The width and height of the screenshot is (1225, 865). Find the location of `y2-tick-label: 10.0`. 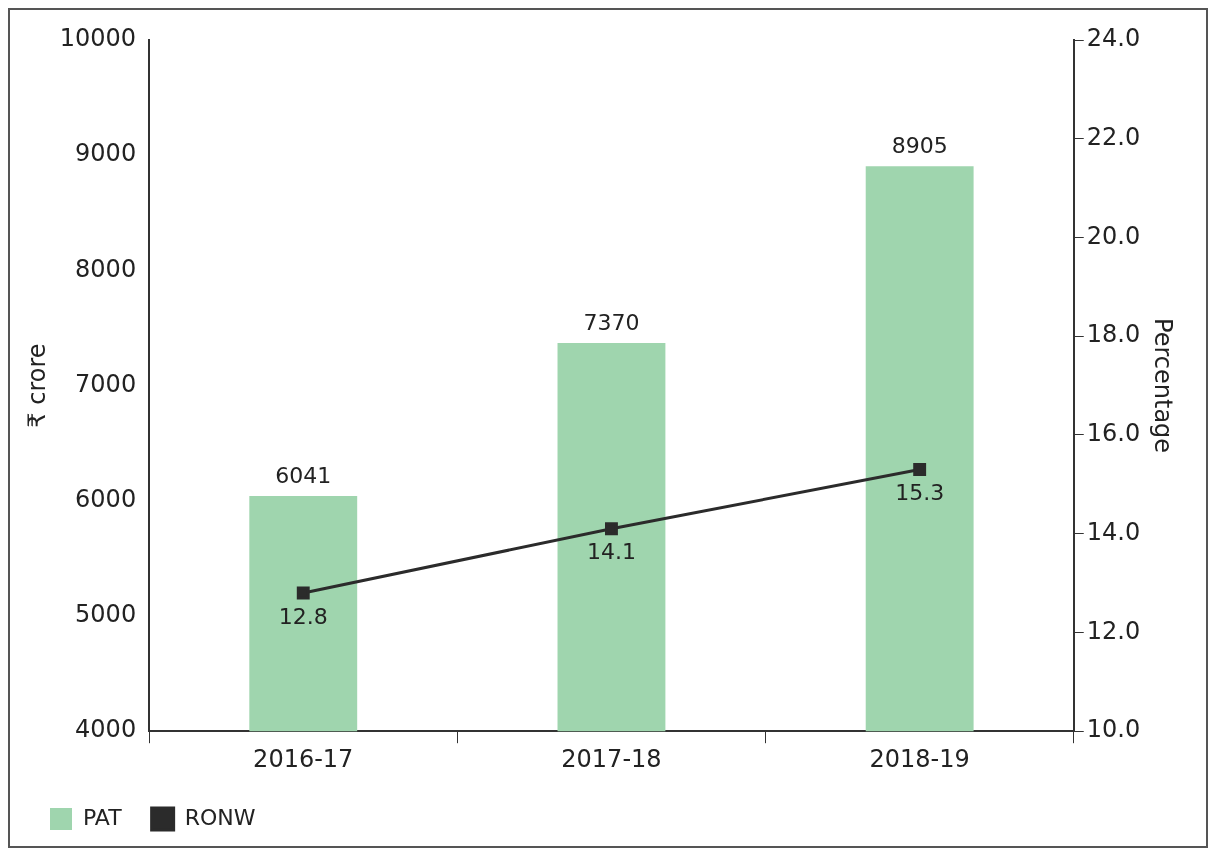

y2-tick-label: 10.0 is located at coordinates (1113, 729).